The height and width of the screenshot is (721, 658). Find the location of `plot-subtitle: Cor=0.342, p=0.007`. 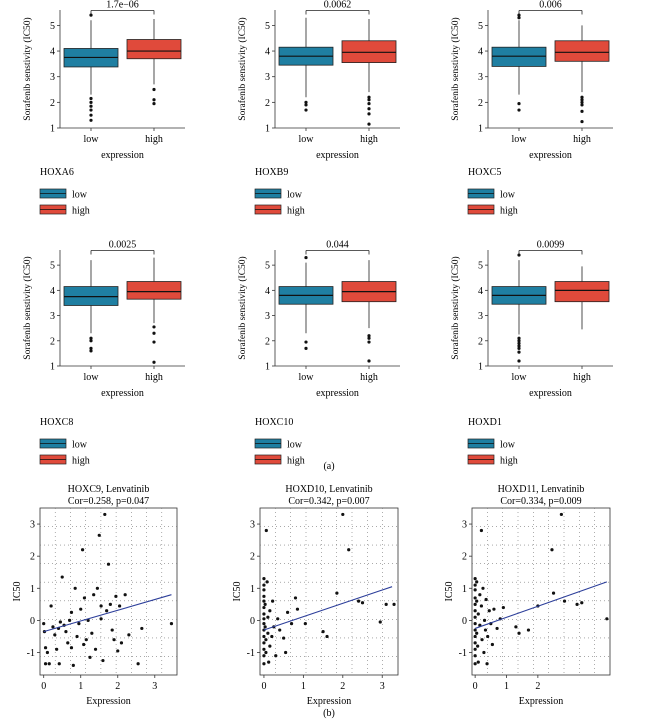

plot-subtitle: Cor=0.342, p=0.007 is located at coordinates (328, 501).